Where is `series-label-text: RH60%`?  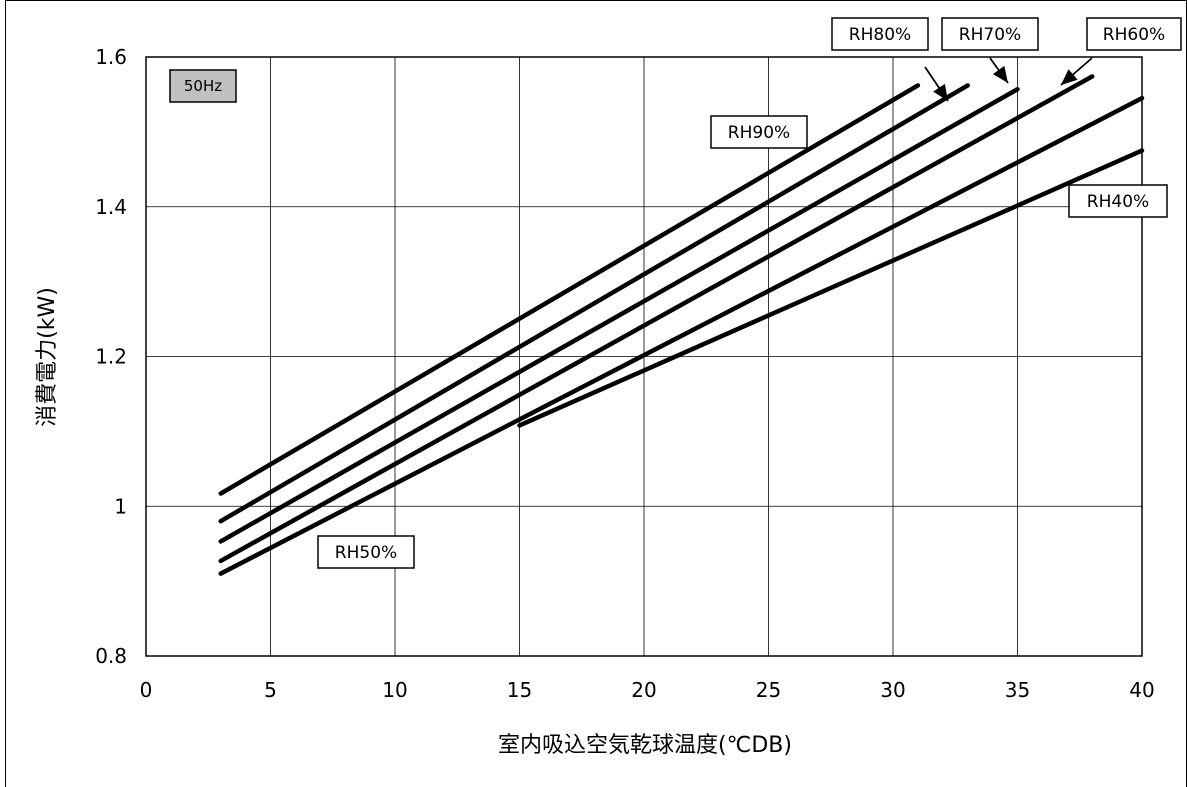
series-label-text: RH60% is located at coordinates (1134, 35).